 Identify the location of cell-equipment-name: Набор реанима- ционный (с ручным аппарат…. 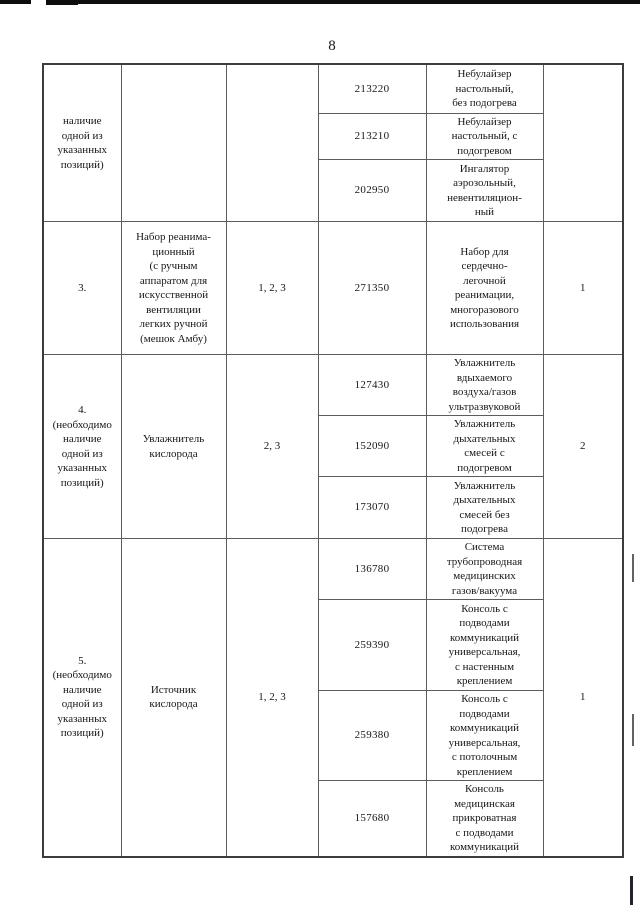
(173, 288).